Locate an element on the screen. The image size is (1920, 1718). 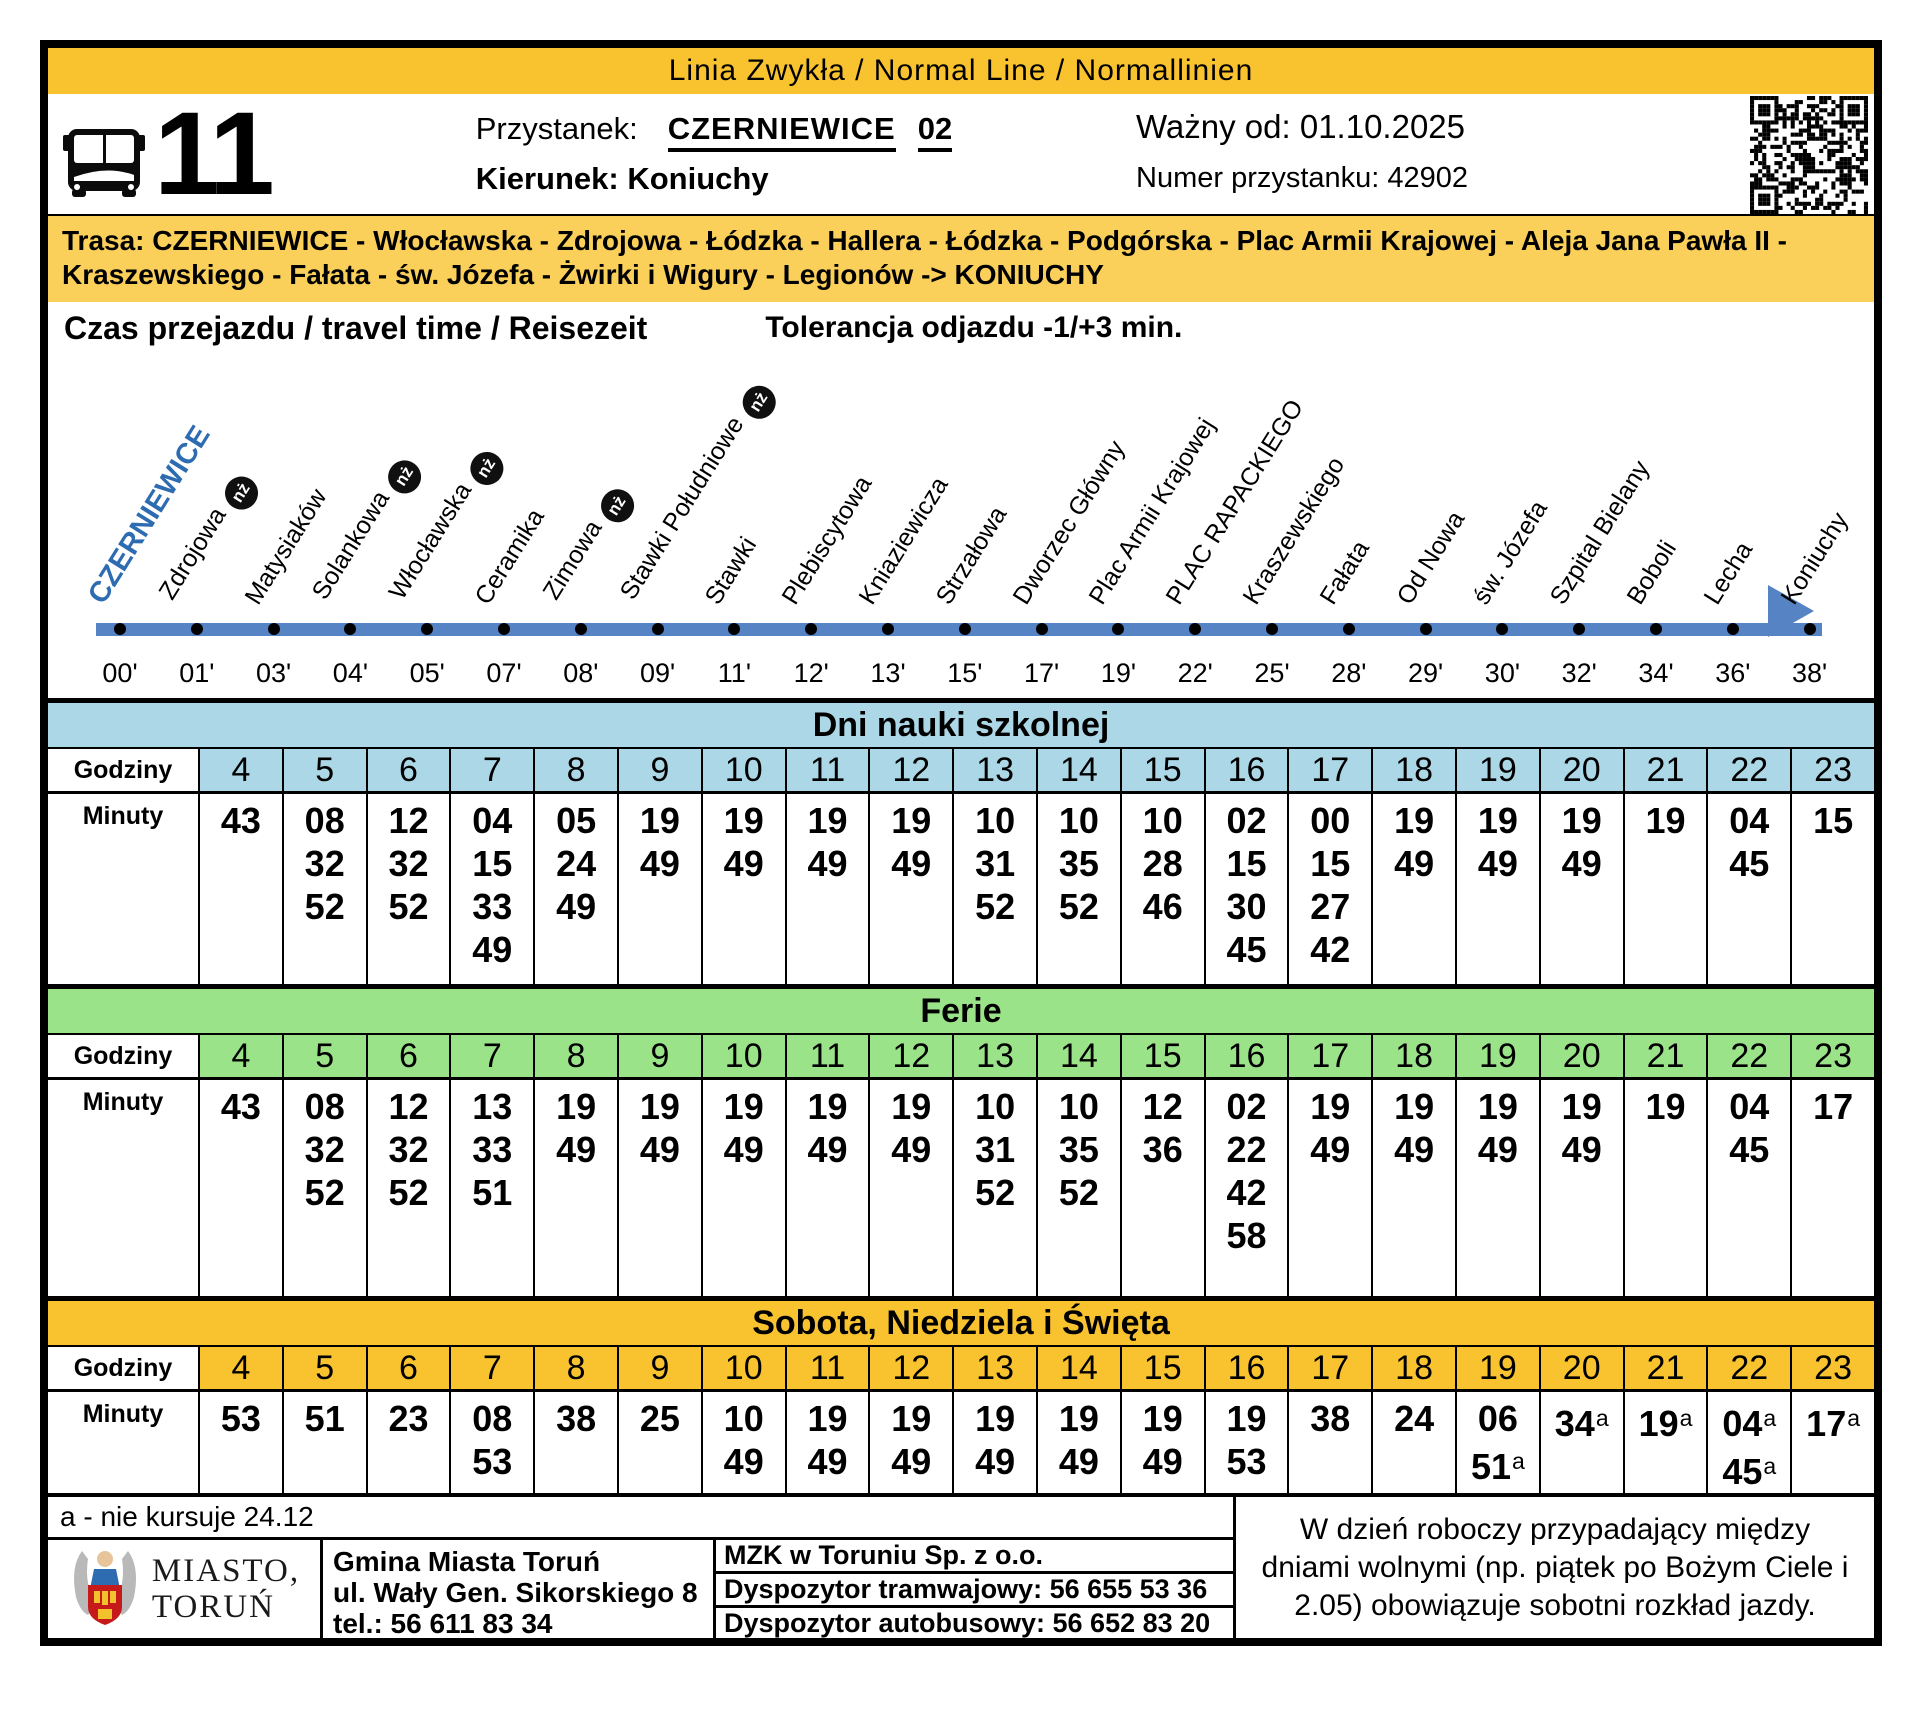
gmina-phone: tel.: 56 611 83 34 is located at coordinates (443, 1623).